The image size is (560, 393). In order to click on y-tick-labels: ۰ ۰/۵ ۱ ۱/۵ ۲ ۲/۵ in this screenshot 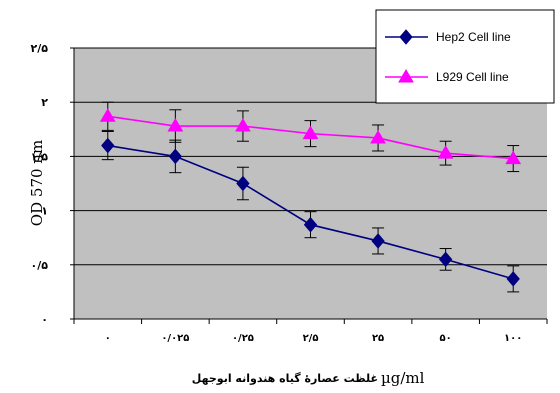, I will do `click(40, 184)`.